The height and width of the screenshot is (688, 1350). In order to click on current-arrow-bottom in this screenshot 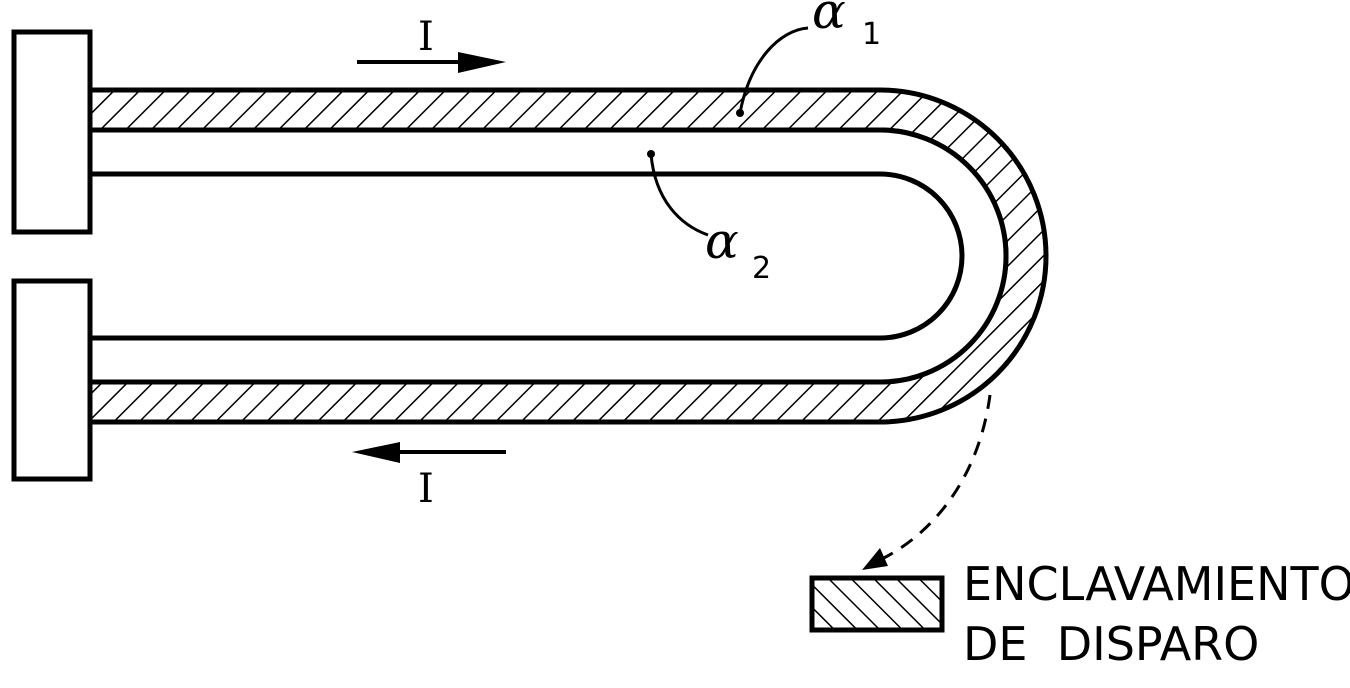, I will do `click(429, 452)`.